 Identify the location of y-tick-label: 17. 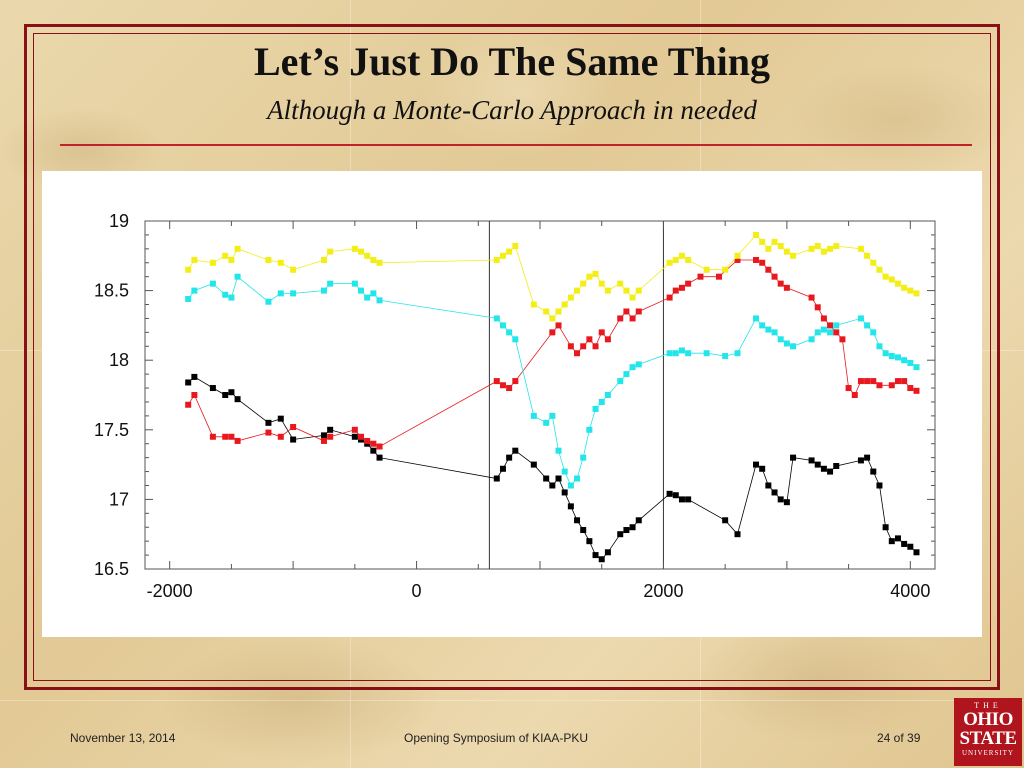
(119, 499).